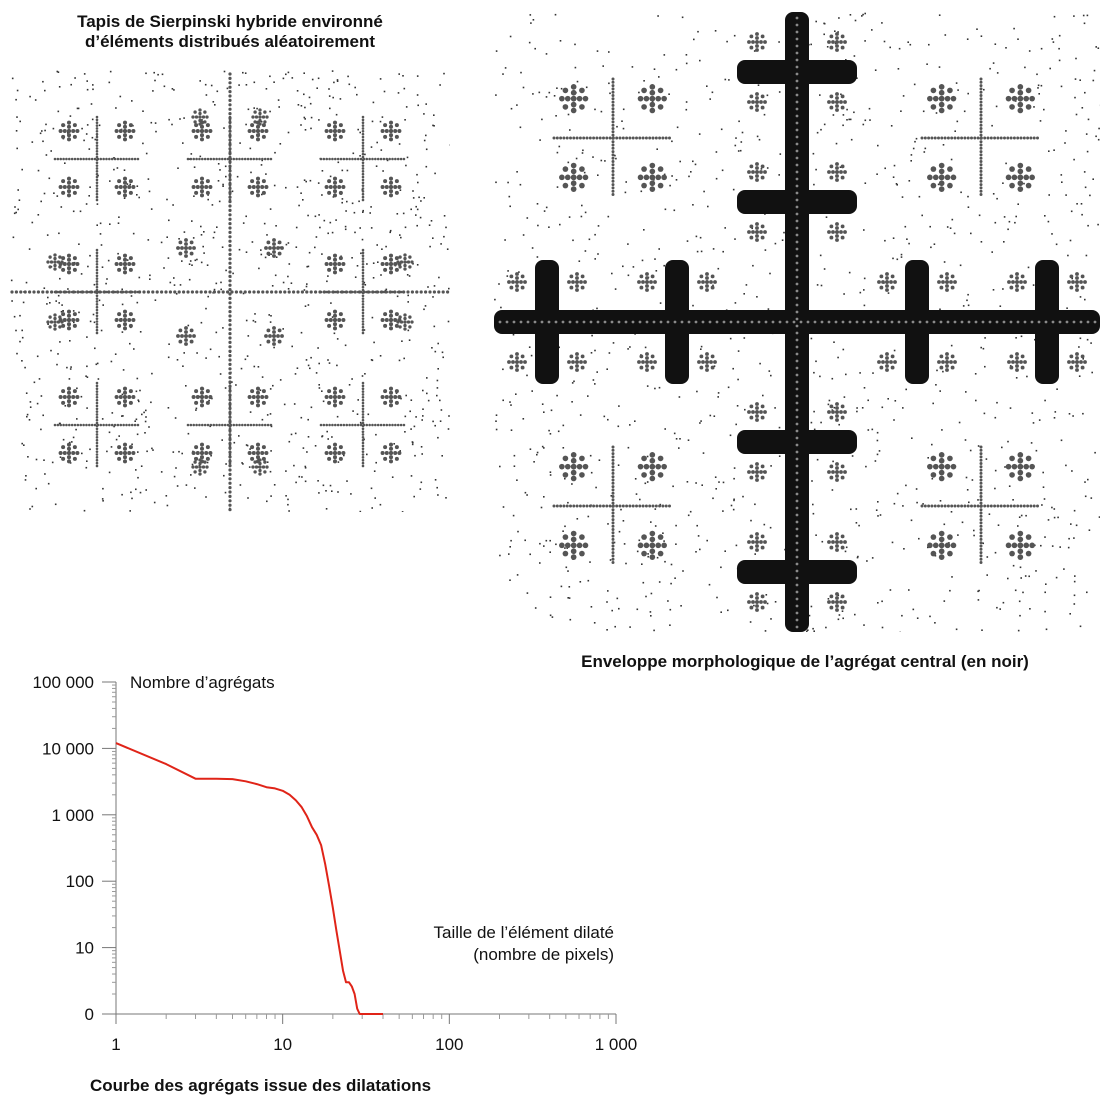 This screenshot has width=1102, height=1097. I want to click on x-tick-label: 1, so click(115, 1044).